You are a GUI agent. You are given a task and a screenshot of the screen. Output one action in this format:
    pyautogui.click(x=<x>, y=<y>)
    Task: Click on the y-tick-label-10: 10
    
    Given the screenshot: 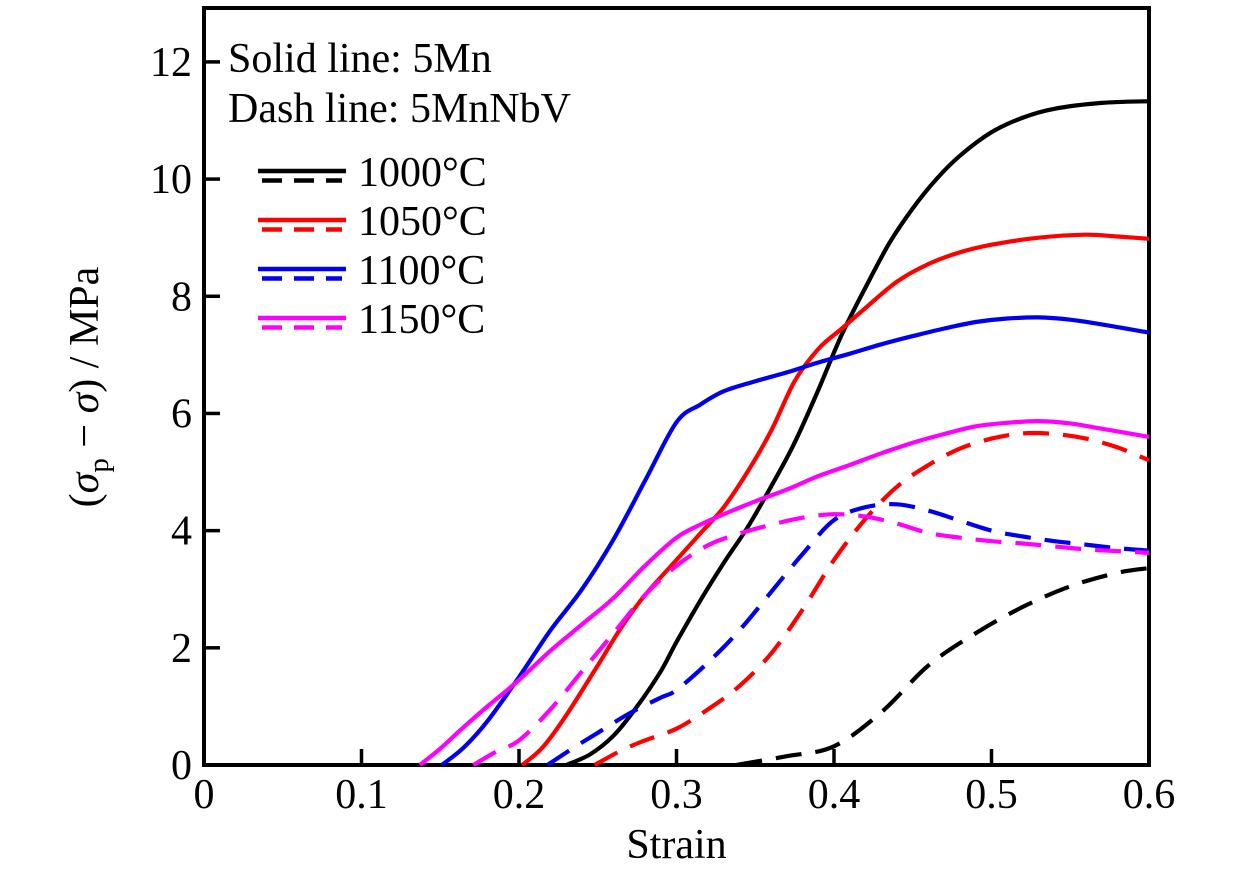 What is the action you would take?
    pyautogui.click(x=171, y=180)
    